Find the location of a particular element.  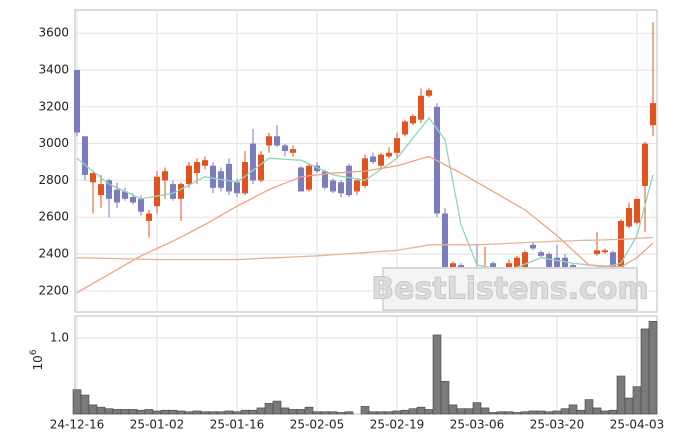

x-tick-label: 25-02-19 is located at coordinates (397, 425).